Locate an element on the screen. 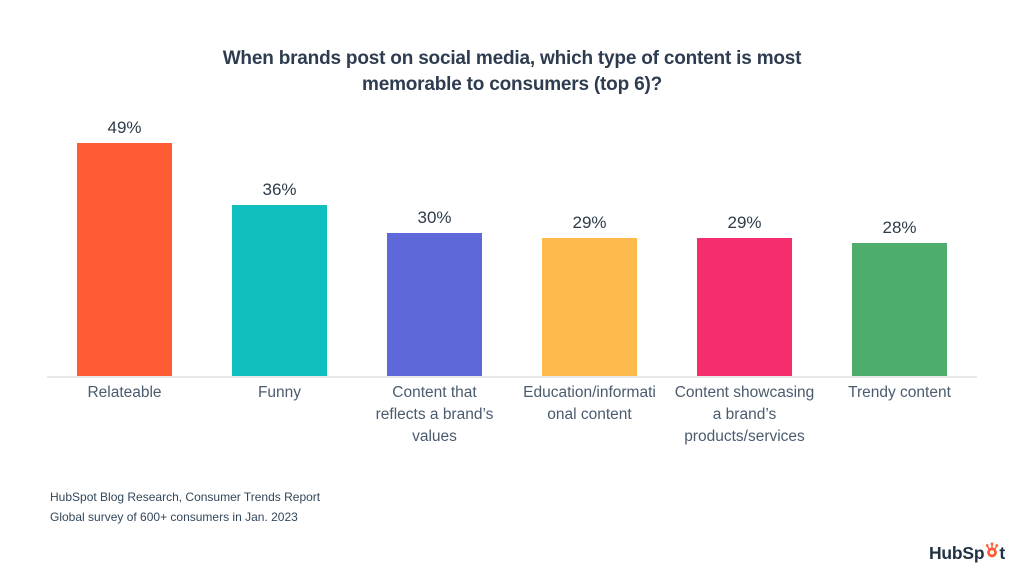 The height and width of the screenshot is (576, 1024). category-label-3: Content that reflects a brand’s values is located at coordinates (434, 414).